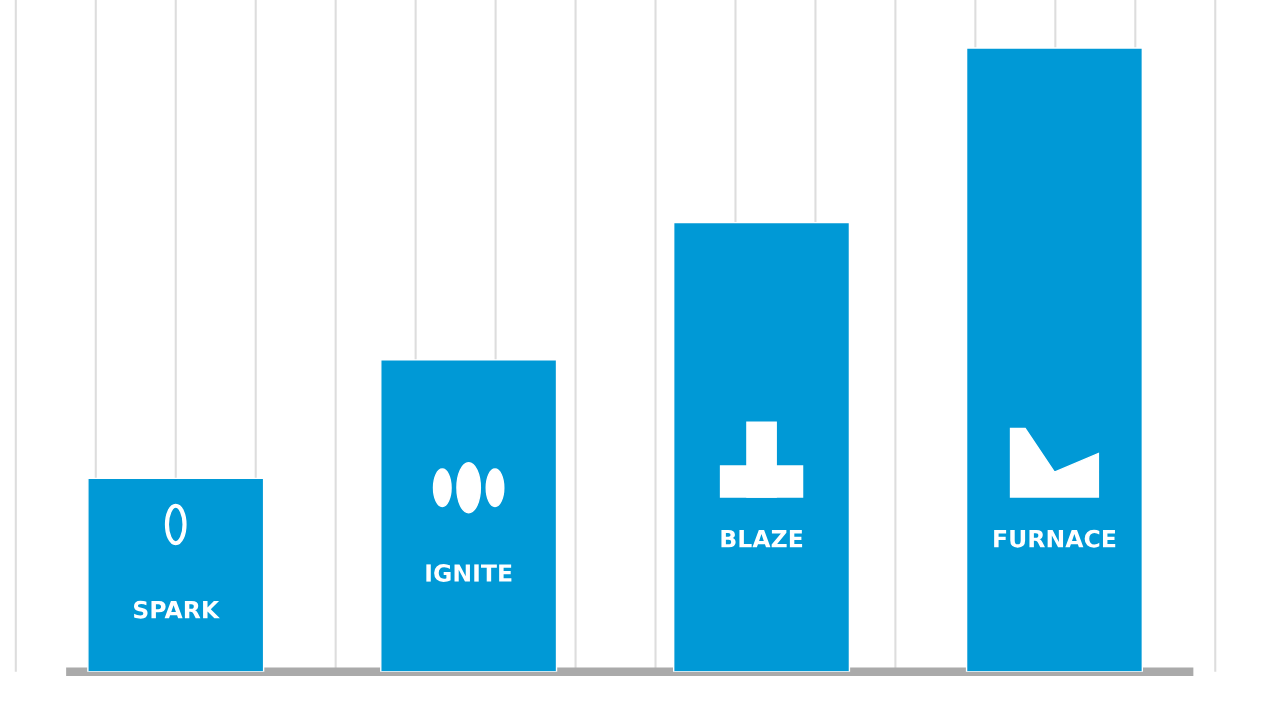 This screenshot has width=1280, height=720. Describe the element at coordinates (469, 573) in the screenshot. I see `x-tick-label: IGNITE` at that location.